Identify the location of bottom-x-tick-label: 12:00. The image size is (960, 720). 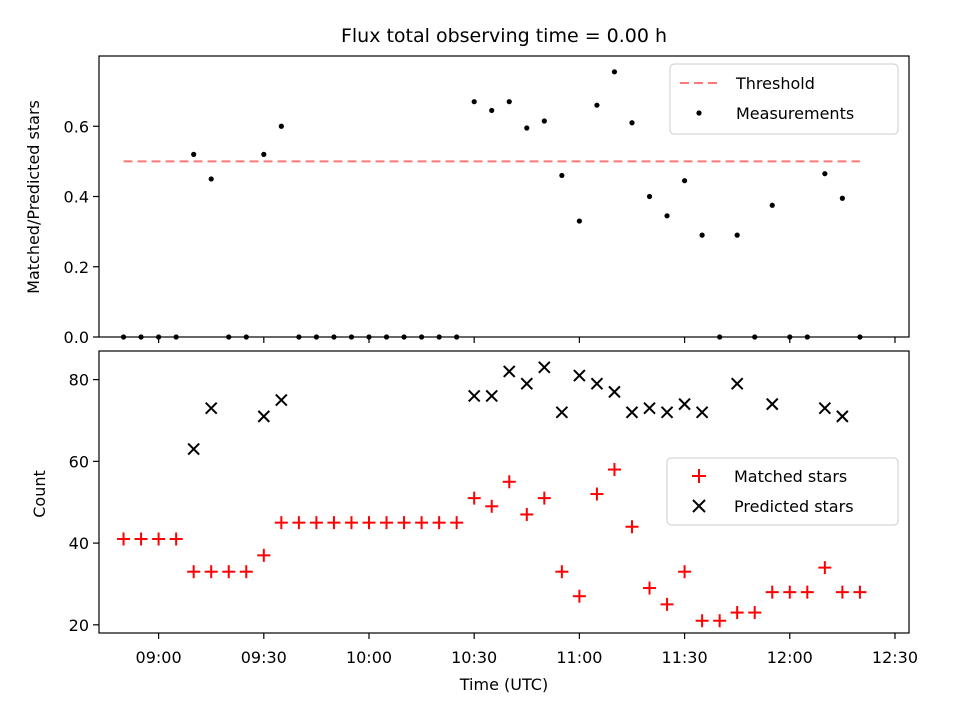
(790, 657).